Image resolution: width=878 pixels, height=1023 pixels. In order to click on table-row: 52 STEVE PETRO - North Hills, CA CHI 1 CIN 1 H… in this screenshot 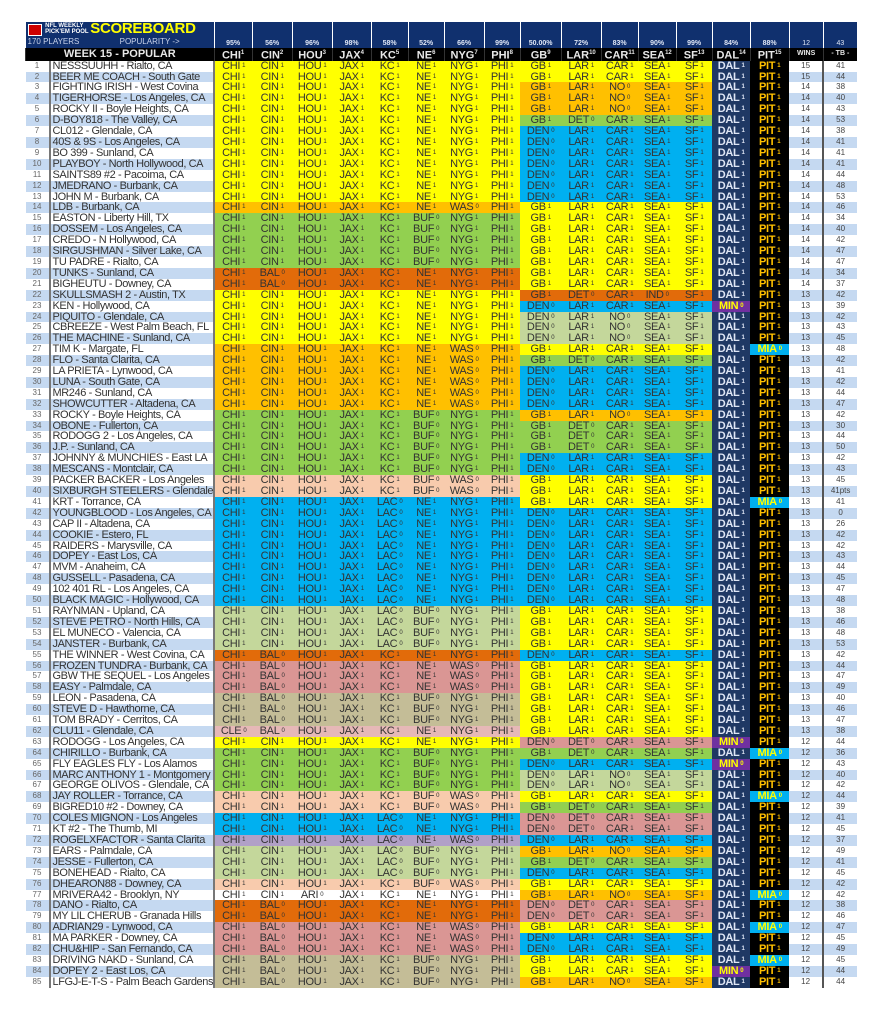, I will do `click(441, 622)`.